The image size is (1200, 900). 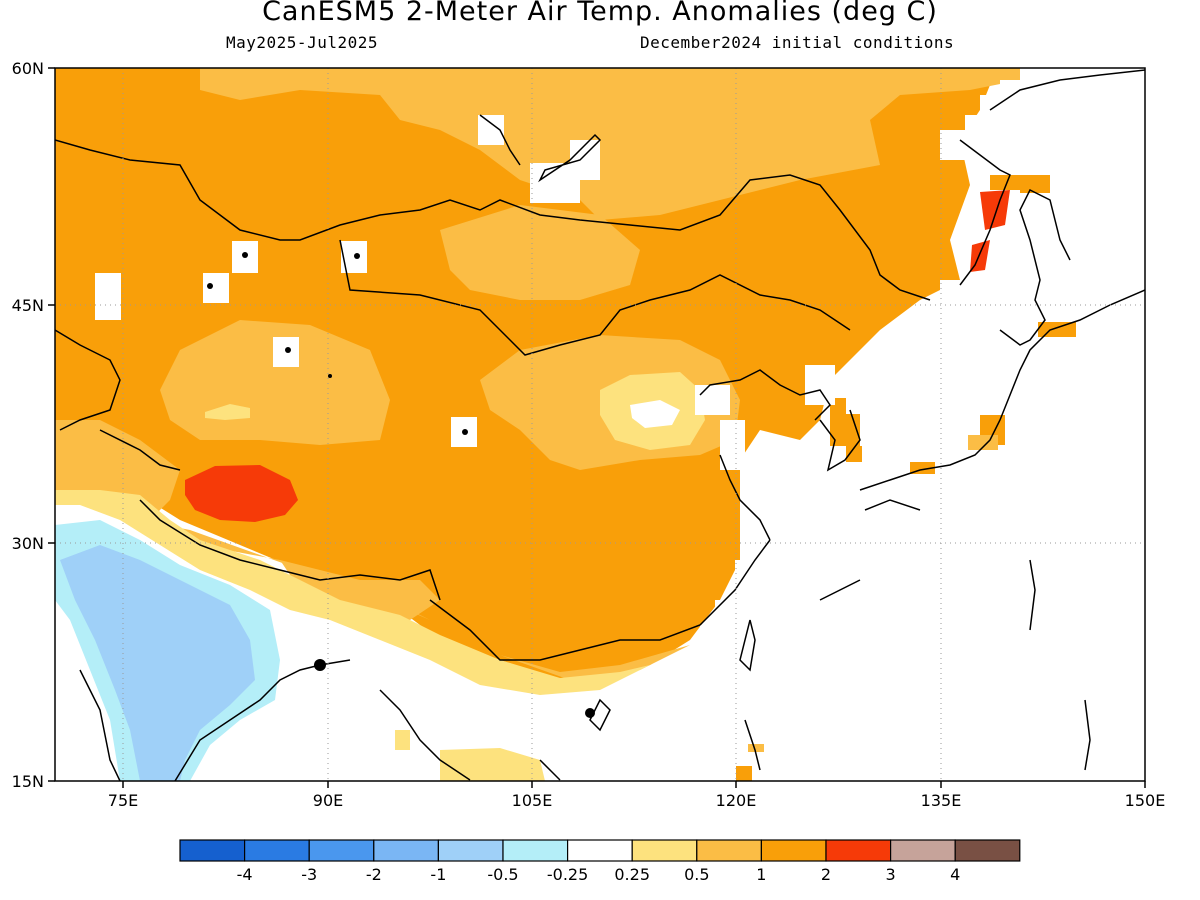 I want to click on colorbar-tick-label: -1, so click(x=438, y=874).